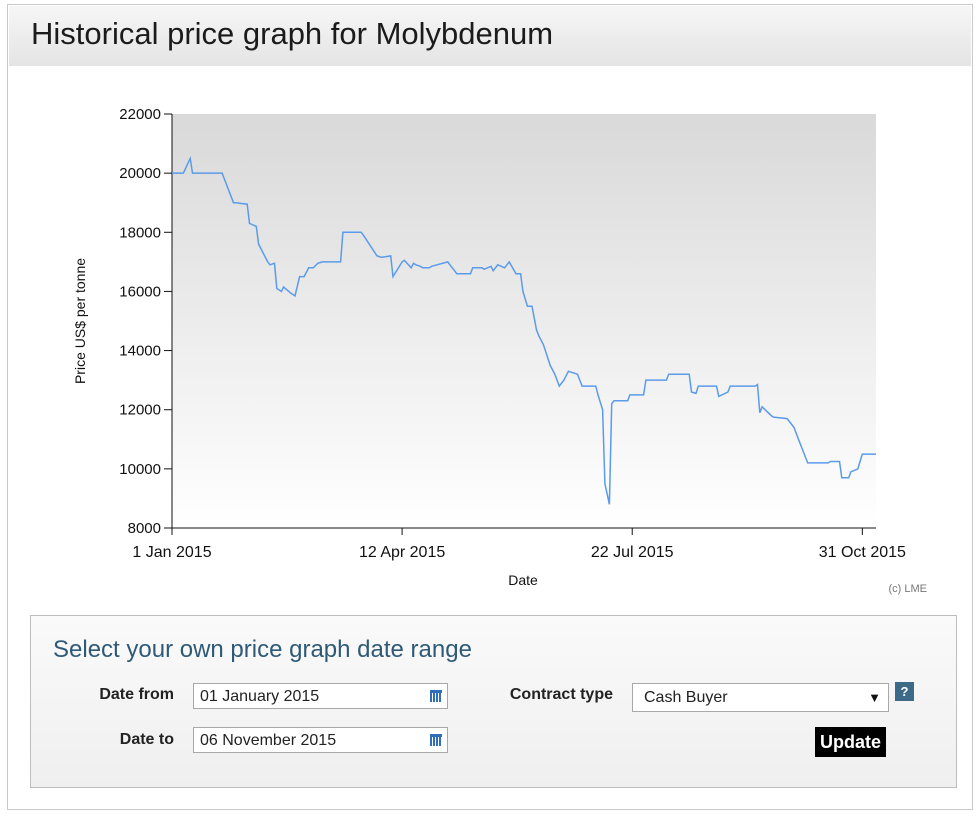  I want to click on chevron-down-icon: ▼, so click(874, 697).